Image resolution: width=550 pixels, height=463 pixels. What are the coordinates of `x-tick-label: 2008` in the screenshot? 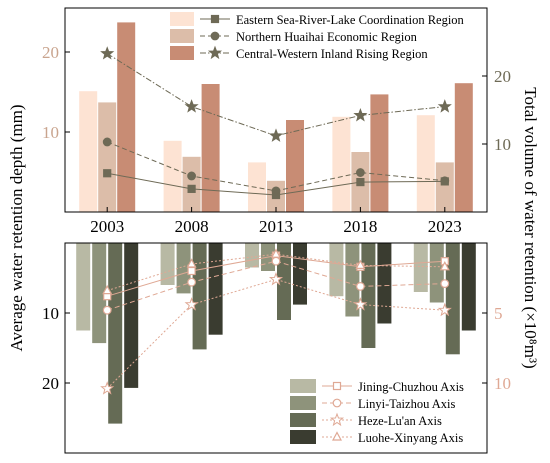 It's located at (192, 226).